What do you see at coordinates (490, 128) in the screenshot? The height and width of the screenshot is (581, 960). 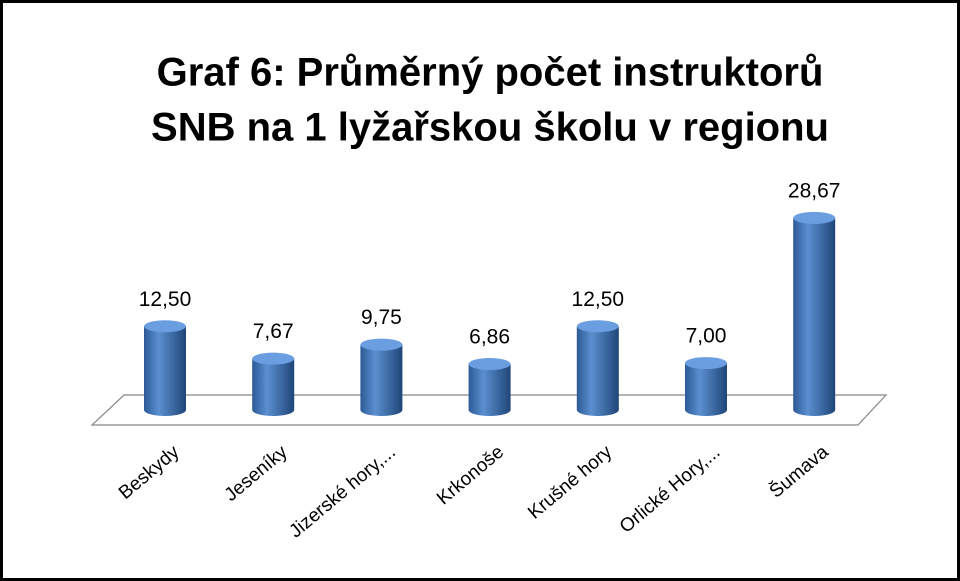 I see `chart-title: SNB na 1 lyžařskou školu v regionu` at bounding box center [490, 128].